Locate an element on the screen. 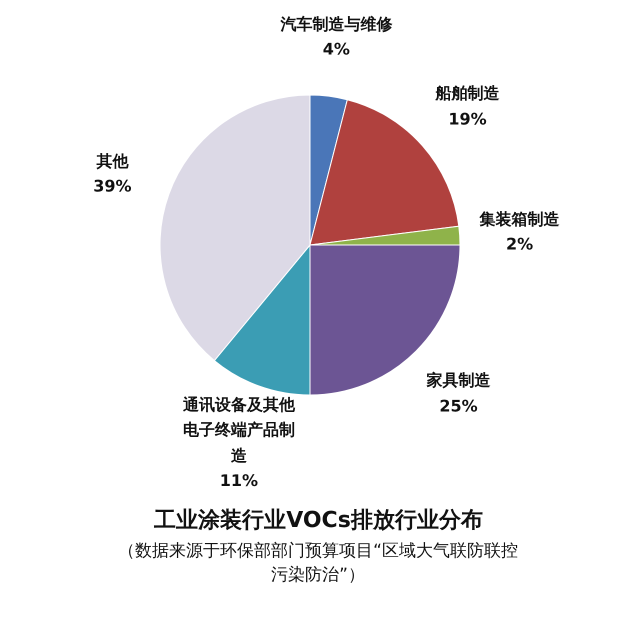 This screenshot has width=637, height=623. text: 工业涂装行业VOCs排放行业分布 is located at coordinates (318, 521).